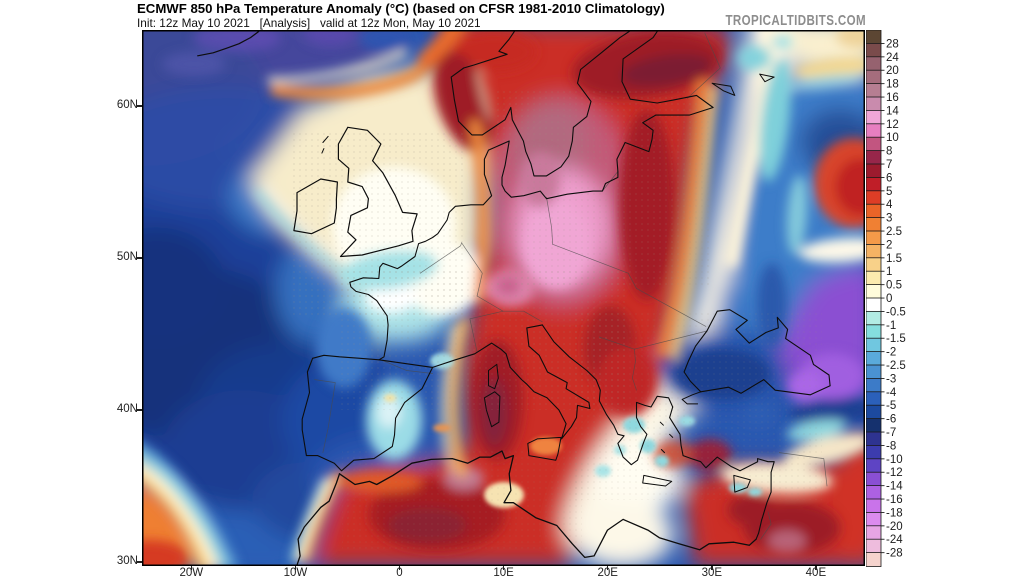 The image size is (1024, 579). What do you see at coordinates (894, 527) in the screenshot?
I see `svg-text: -20` at bounding box center [894, 527].